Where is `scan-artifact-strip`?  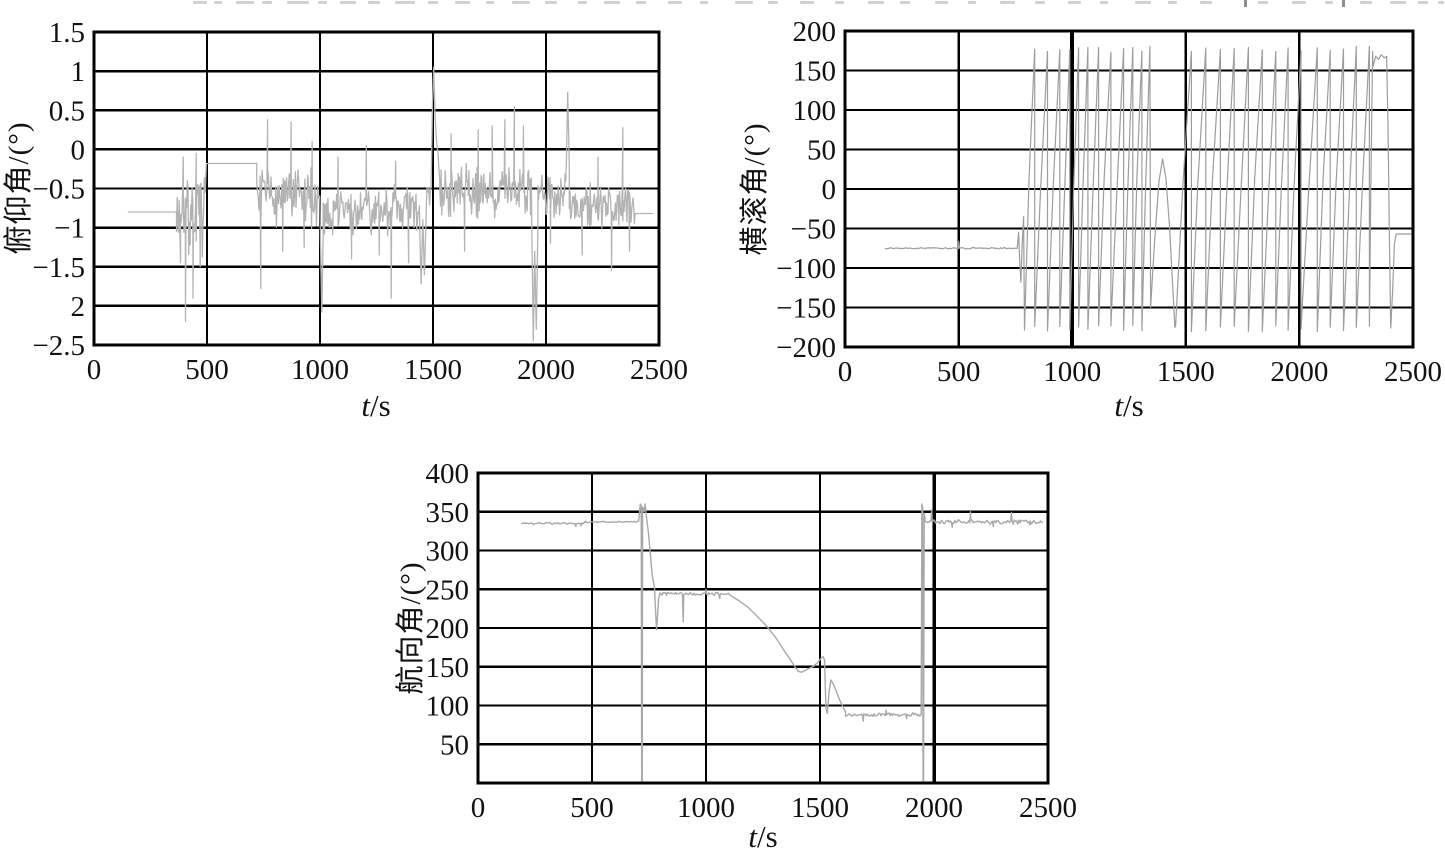
scan-artifact-strip is located at coordinates (722, 4).